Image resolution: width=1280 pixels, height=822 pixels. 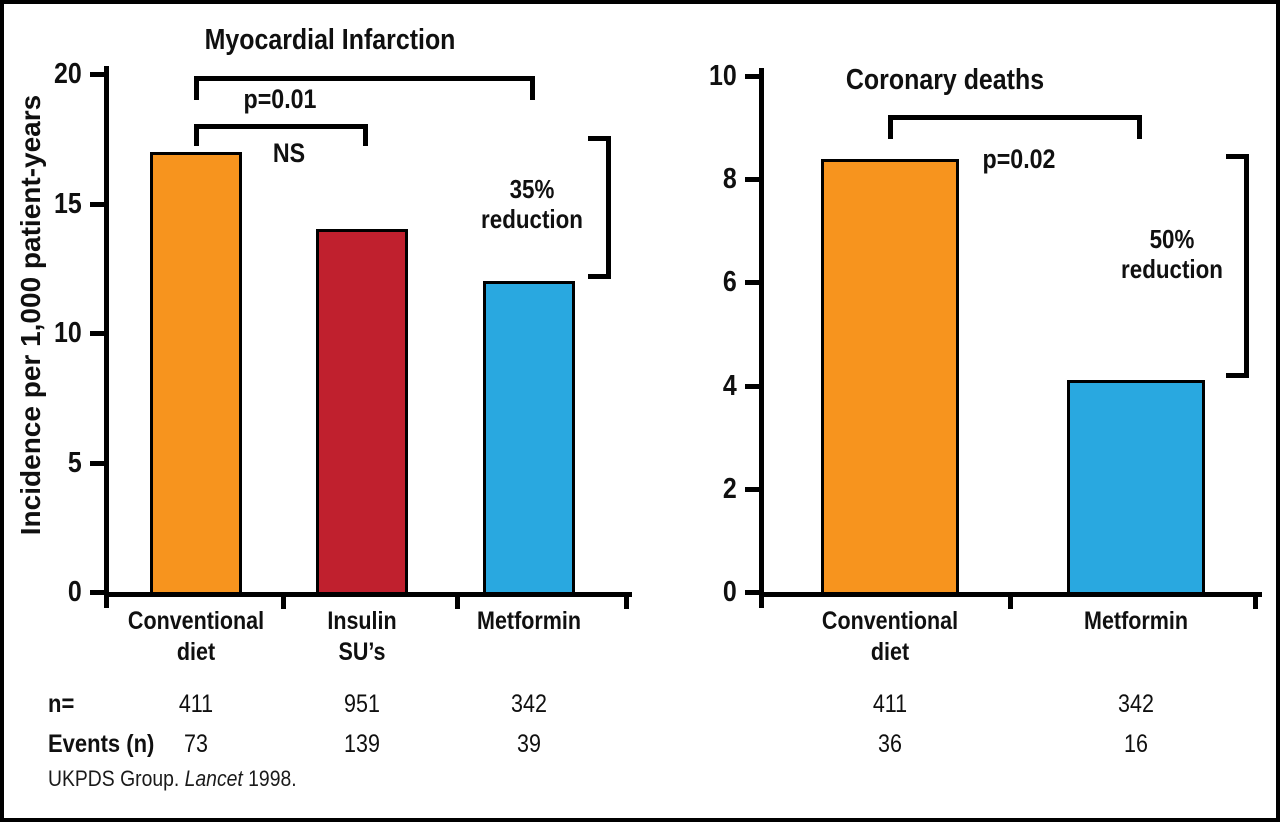 What do you see at coordinates (1136, 744) in the screenshot?
I see `events-value: 16` at bounding box center [1136, 744].